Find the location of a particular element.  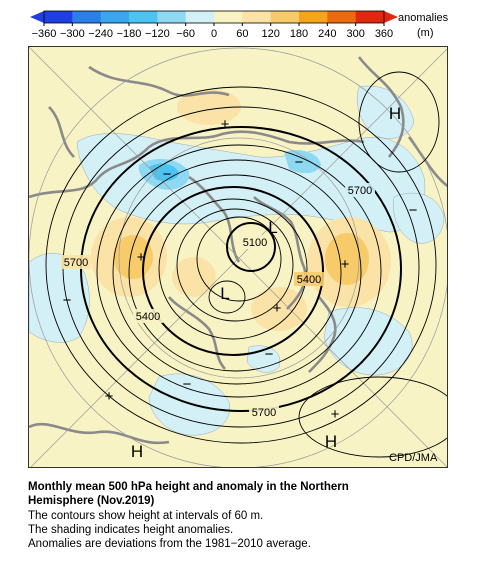

colorbar-tick-label: 0 is located at coordinates (214, 34).